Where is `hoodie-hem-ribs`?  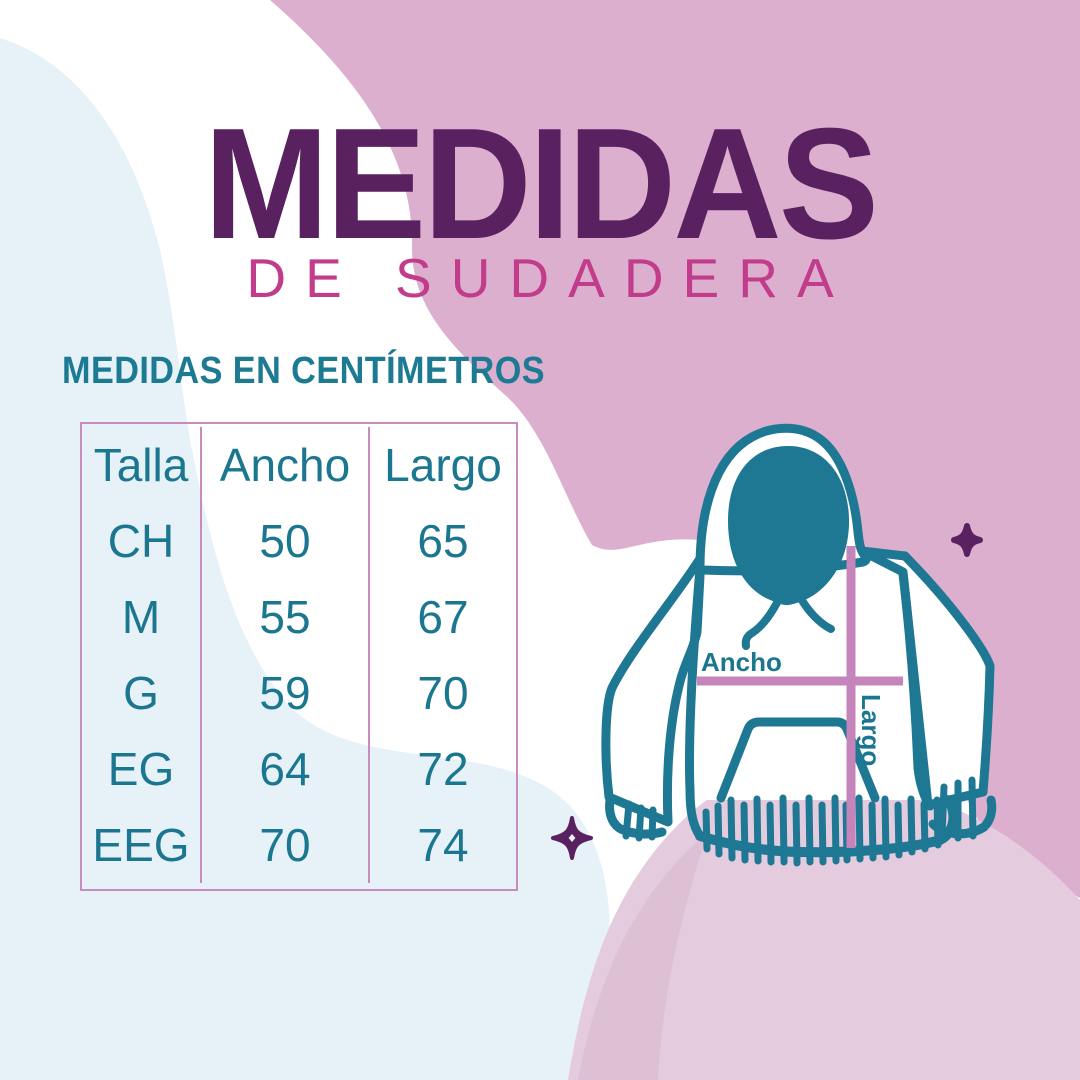 hoodie-hem-ribs is located at coordinates (822, 830).